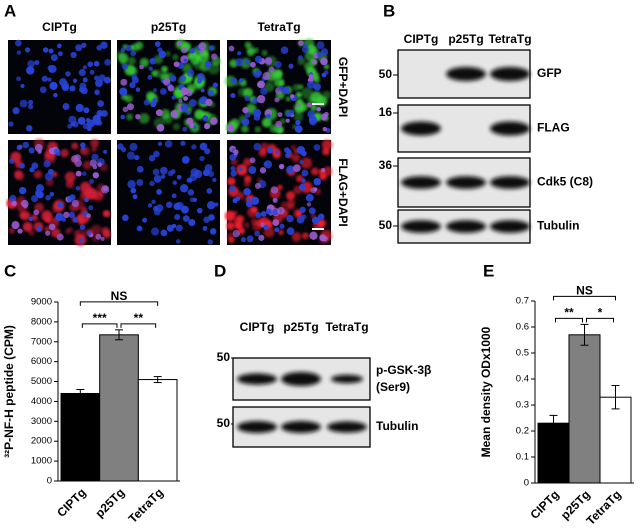  Describe the element at coordinates (584, 291) in the screenshot. I see `significance-label: NS` at that location.